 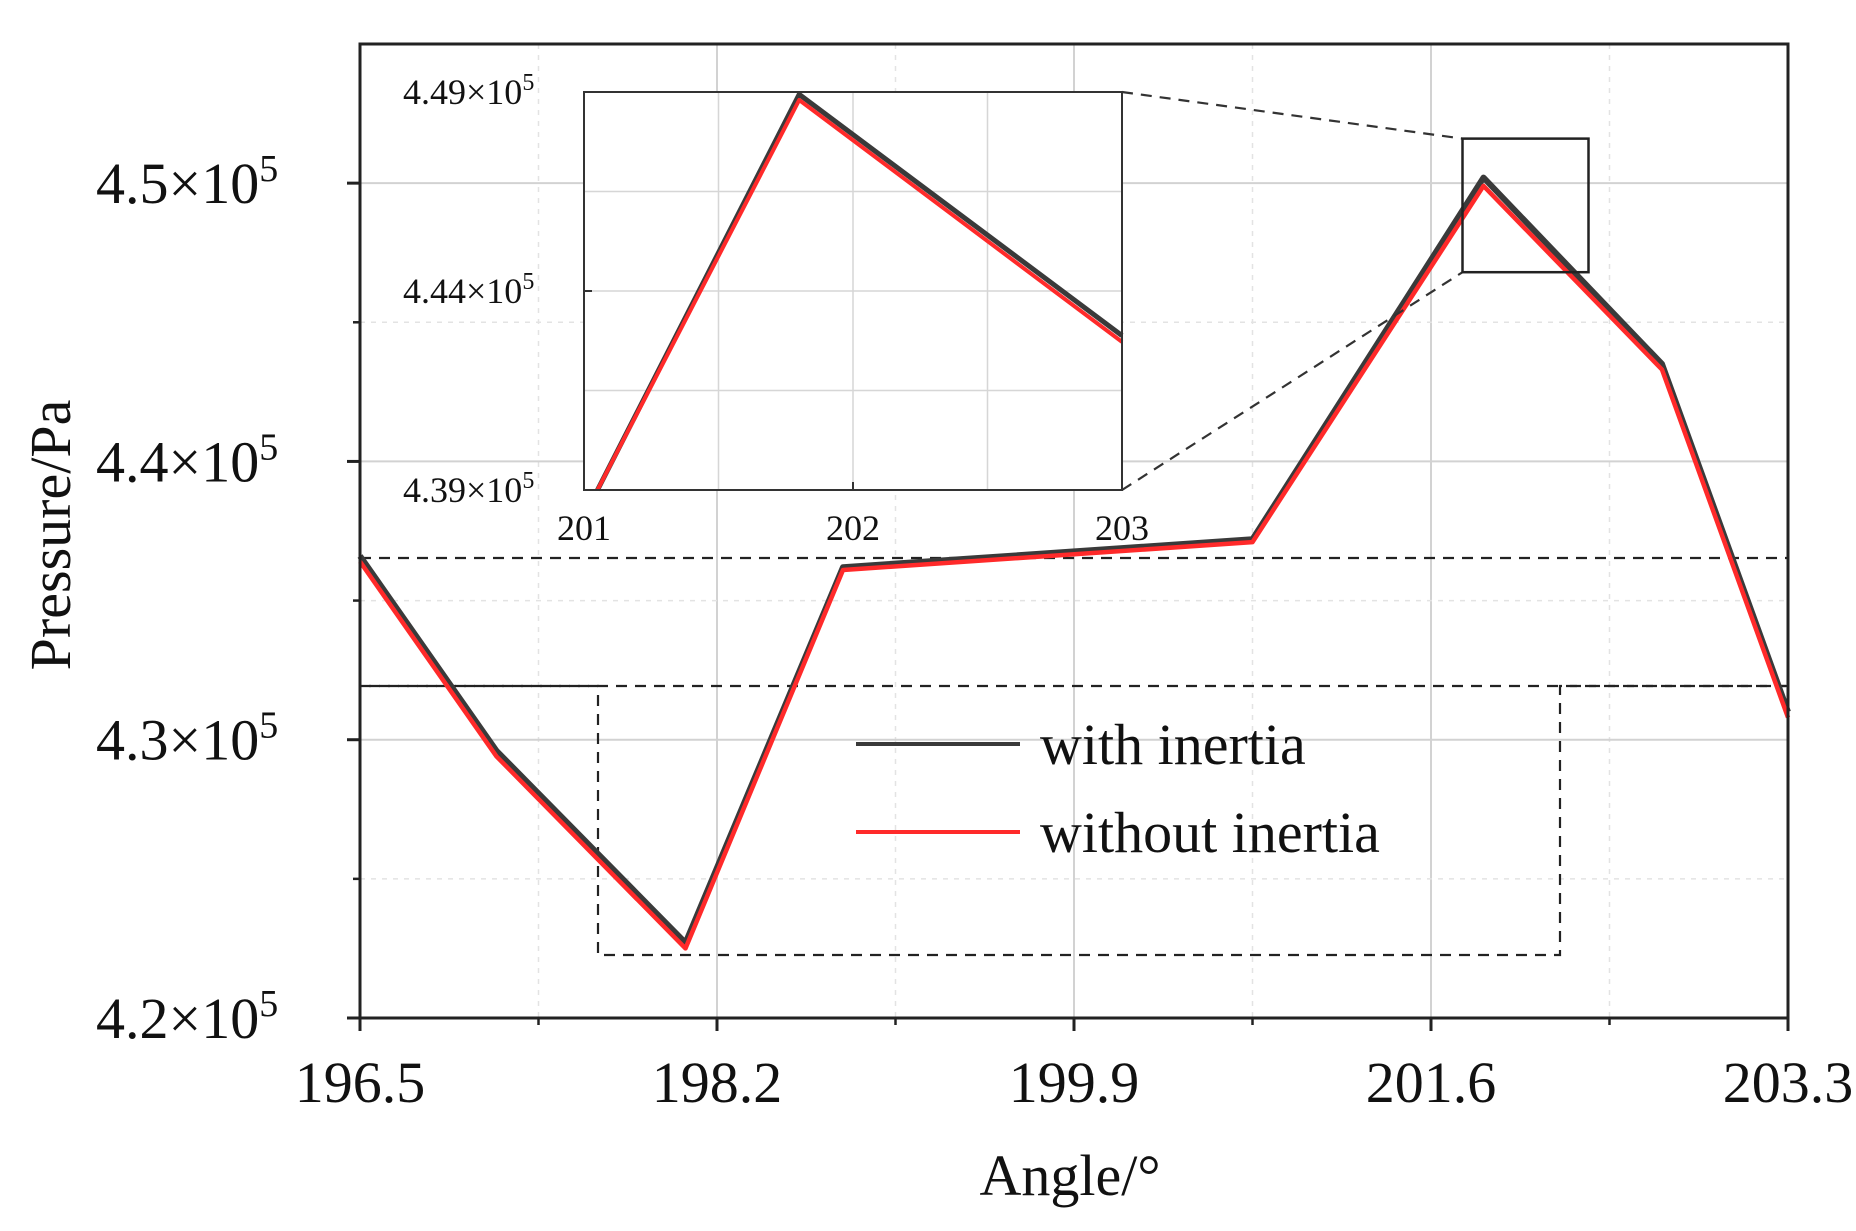 What do you see at coordinates (177, 740) in the screenshot?
I see `y-tick-mantissa: 4.3×10` at bounding box center [177, 740].